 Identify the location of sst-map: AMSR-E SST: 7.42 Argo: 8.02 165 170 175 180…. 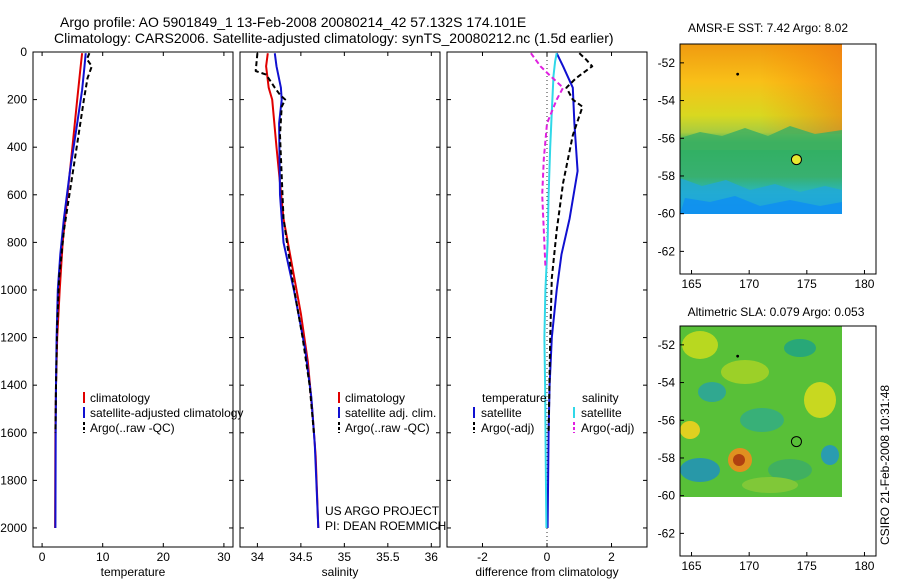
(767, 156).